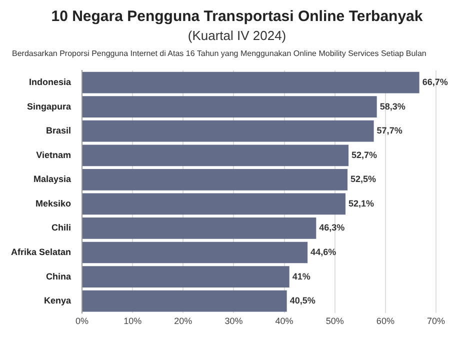  What do you see at coordinates (58, 301) in the screenshot?
I see `y-tick-label: Kenya` at bounding box center [58, 301].